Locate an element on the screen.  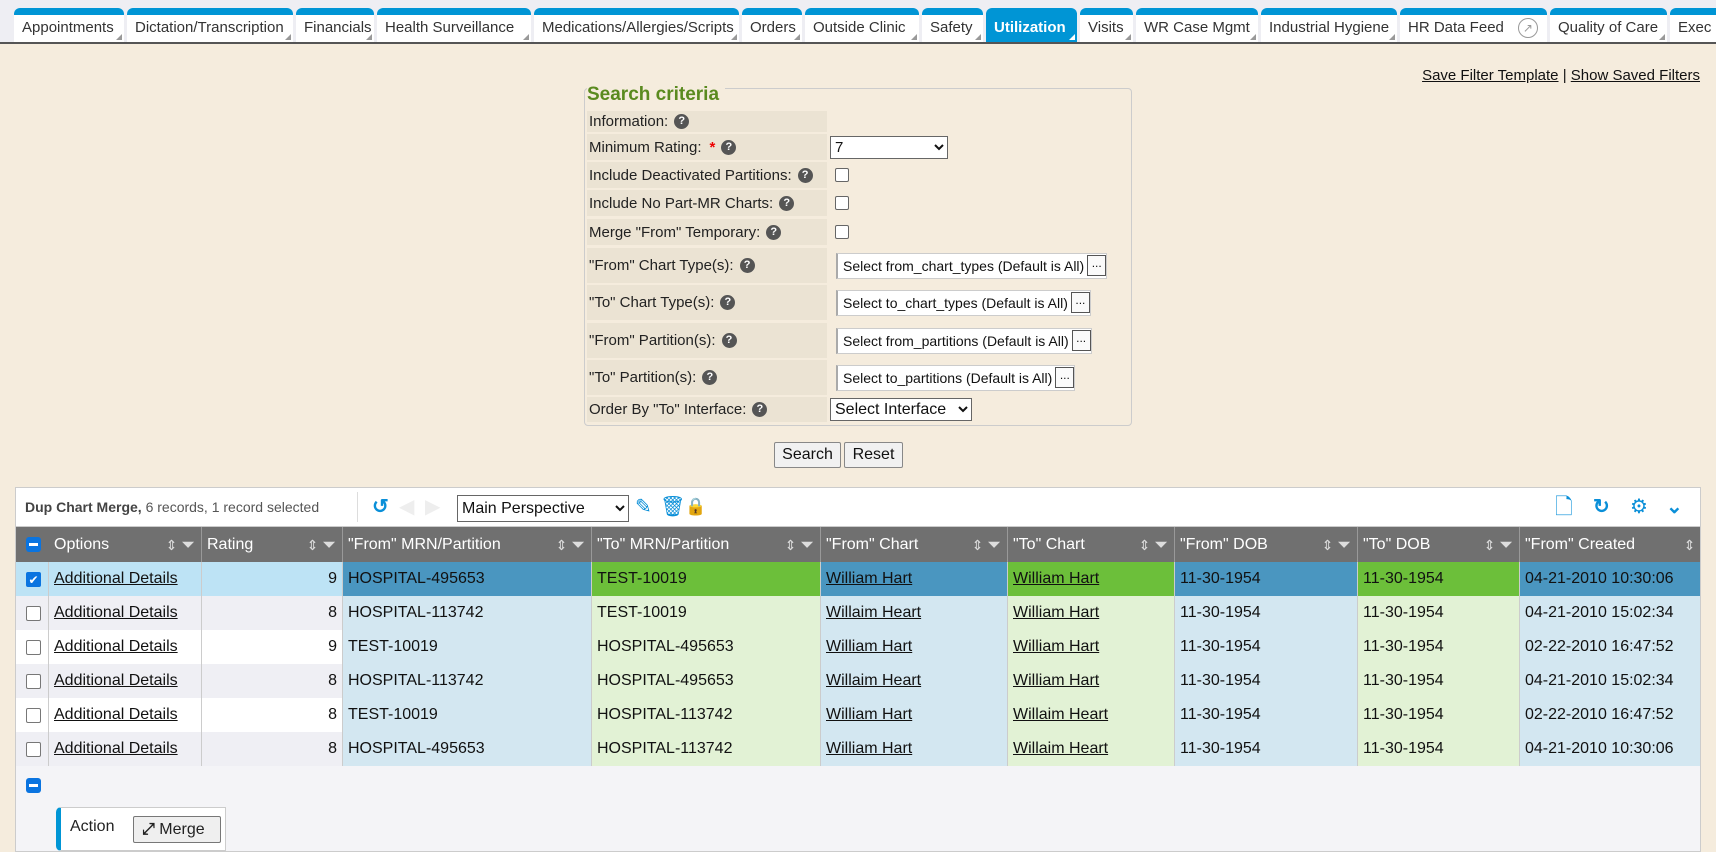
tab-orders: Orders is located at coordinates (772, 25).